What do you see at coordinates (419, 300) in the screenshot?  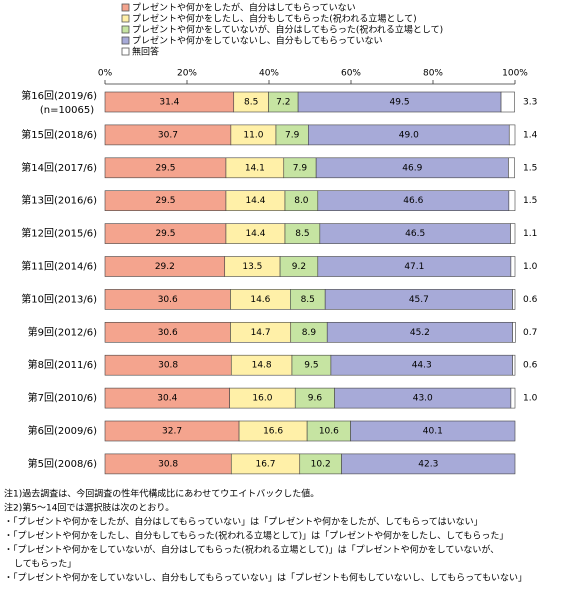 I see `value-label: 45.7` at bounding box center [419, 300].